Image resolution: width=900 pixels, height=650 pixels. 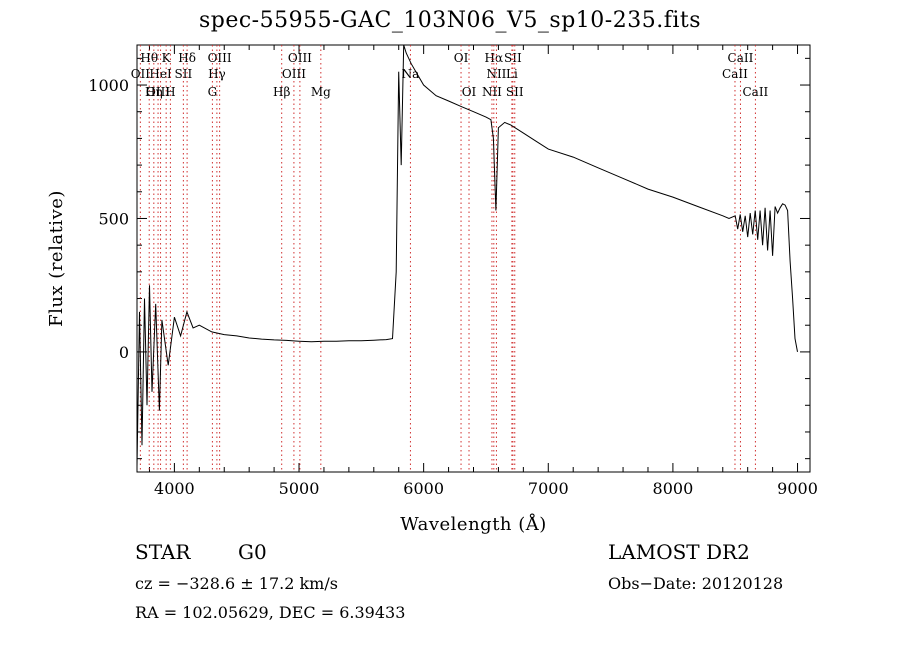 I want to click on line-marker-label: Mg, so click(x=321, y=92).